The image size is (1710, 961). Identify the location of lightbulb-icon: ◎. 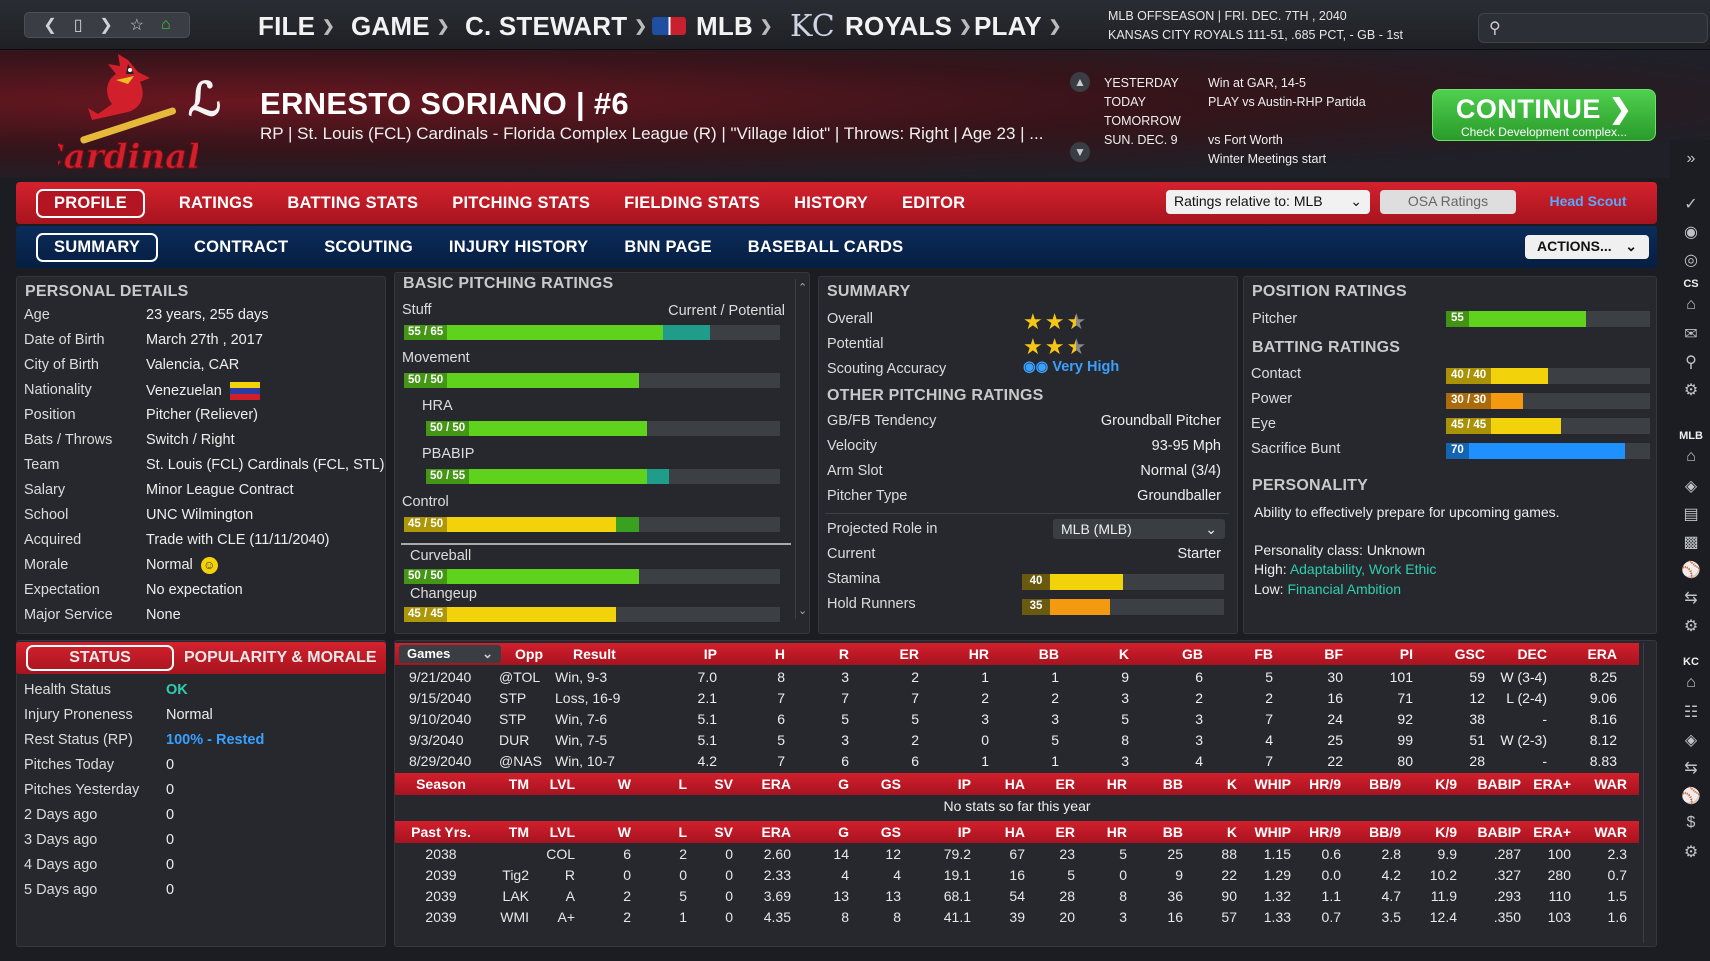
(1691, 260).